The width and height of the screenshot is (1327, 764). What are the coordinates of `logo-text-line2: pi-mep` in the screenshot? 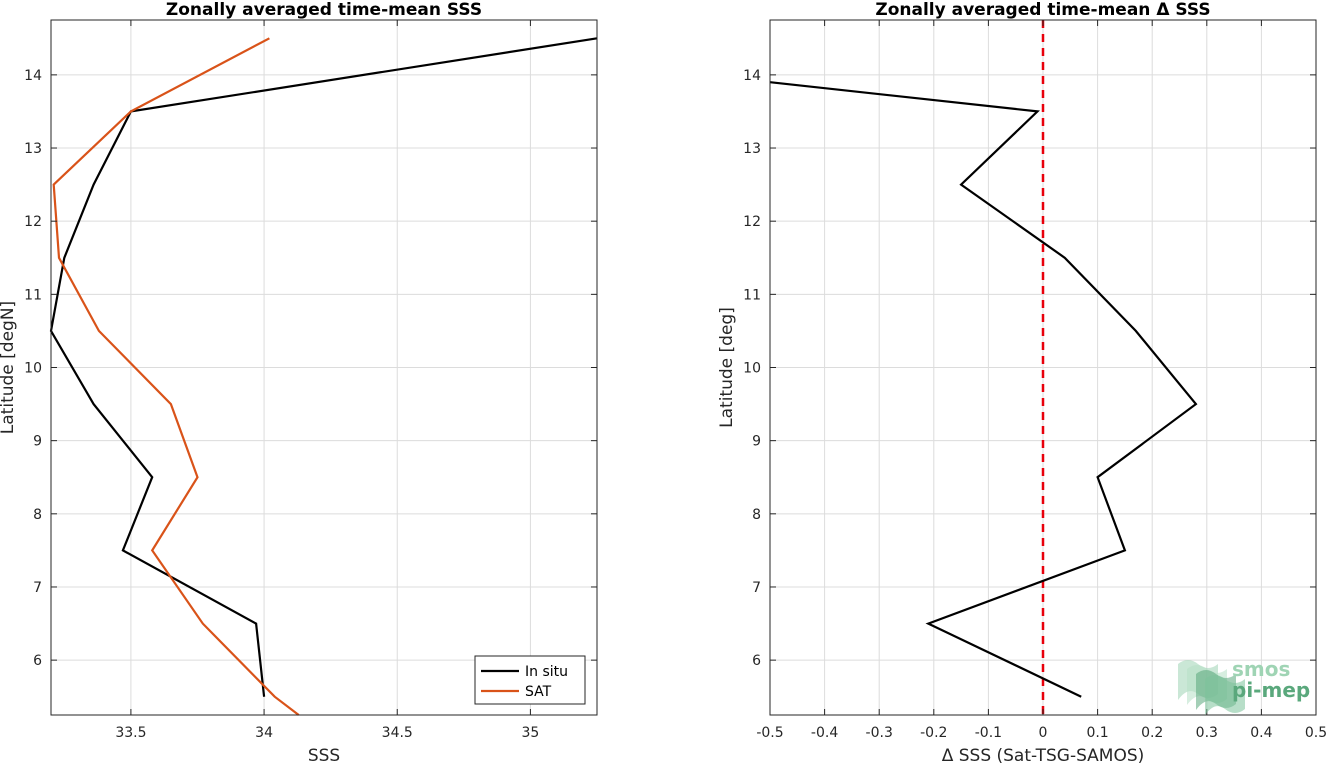 It's located at (1271, 690).